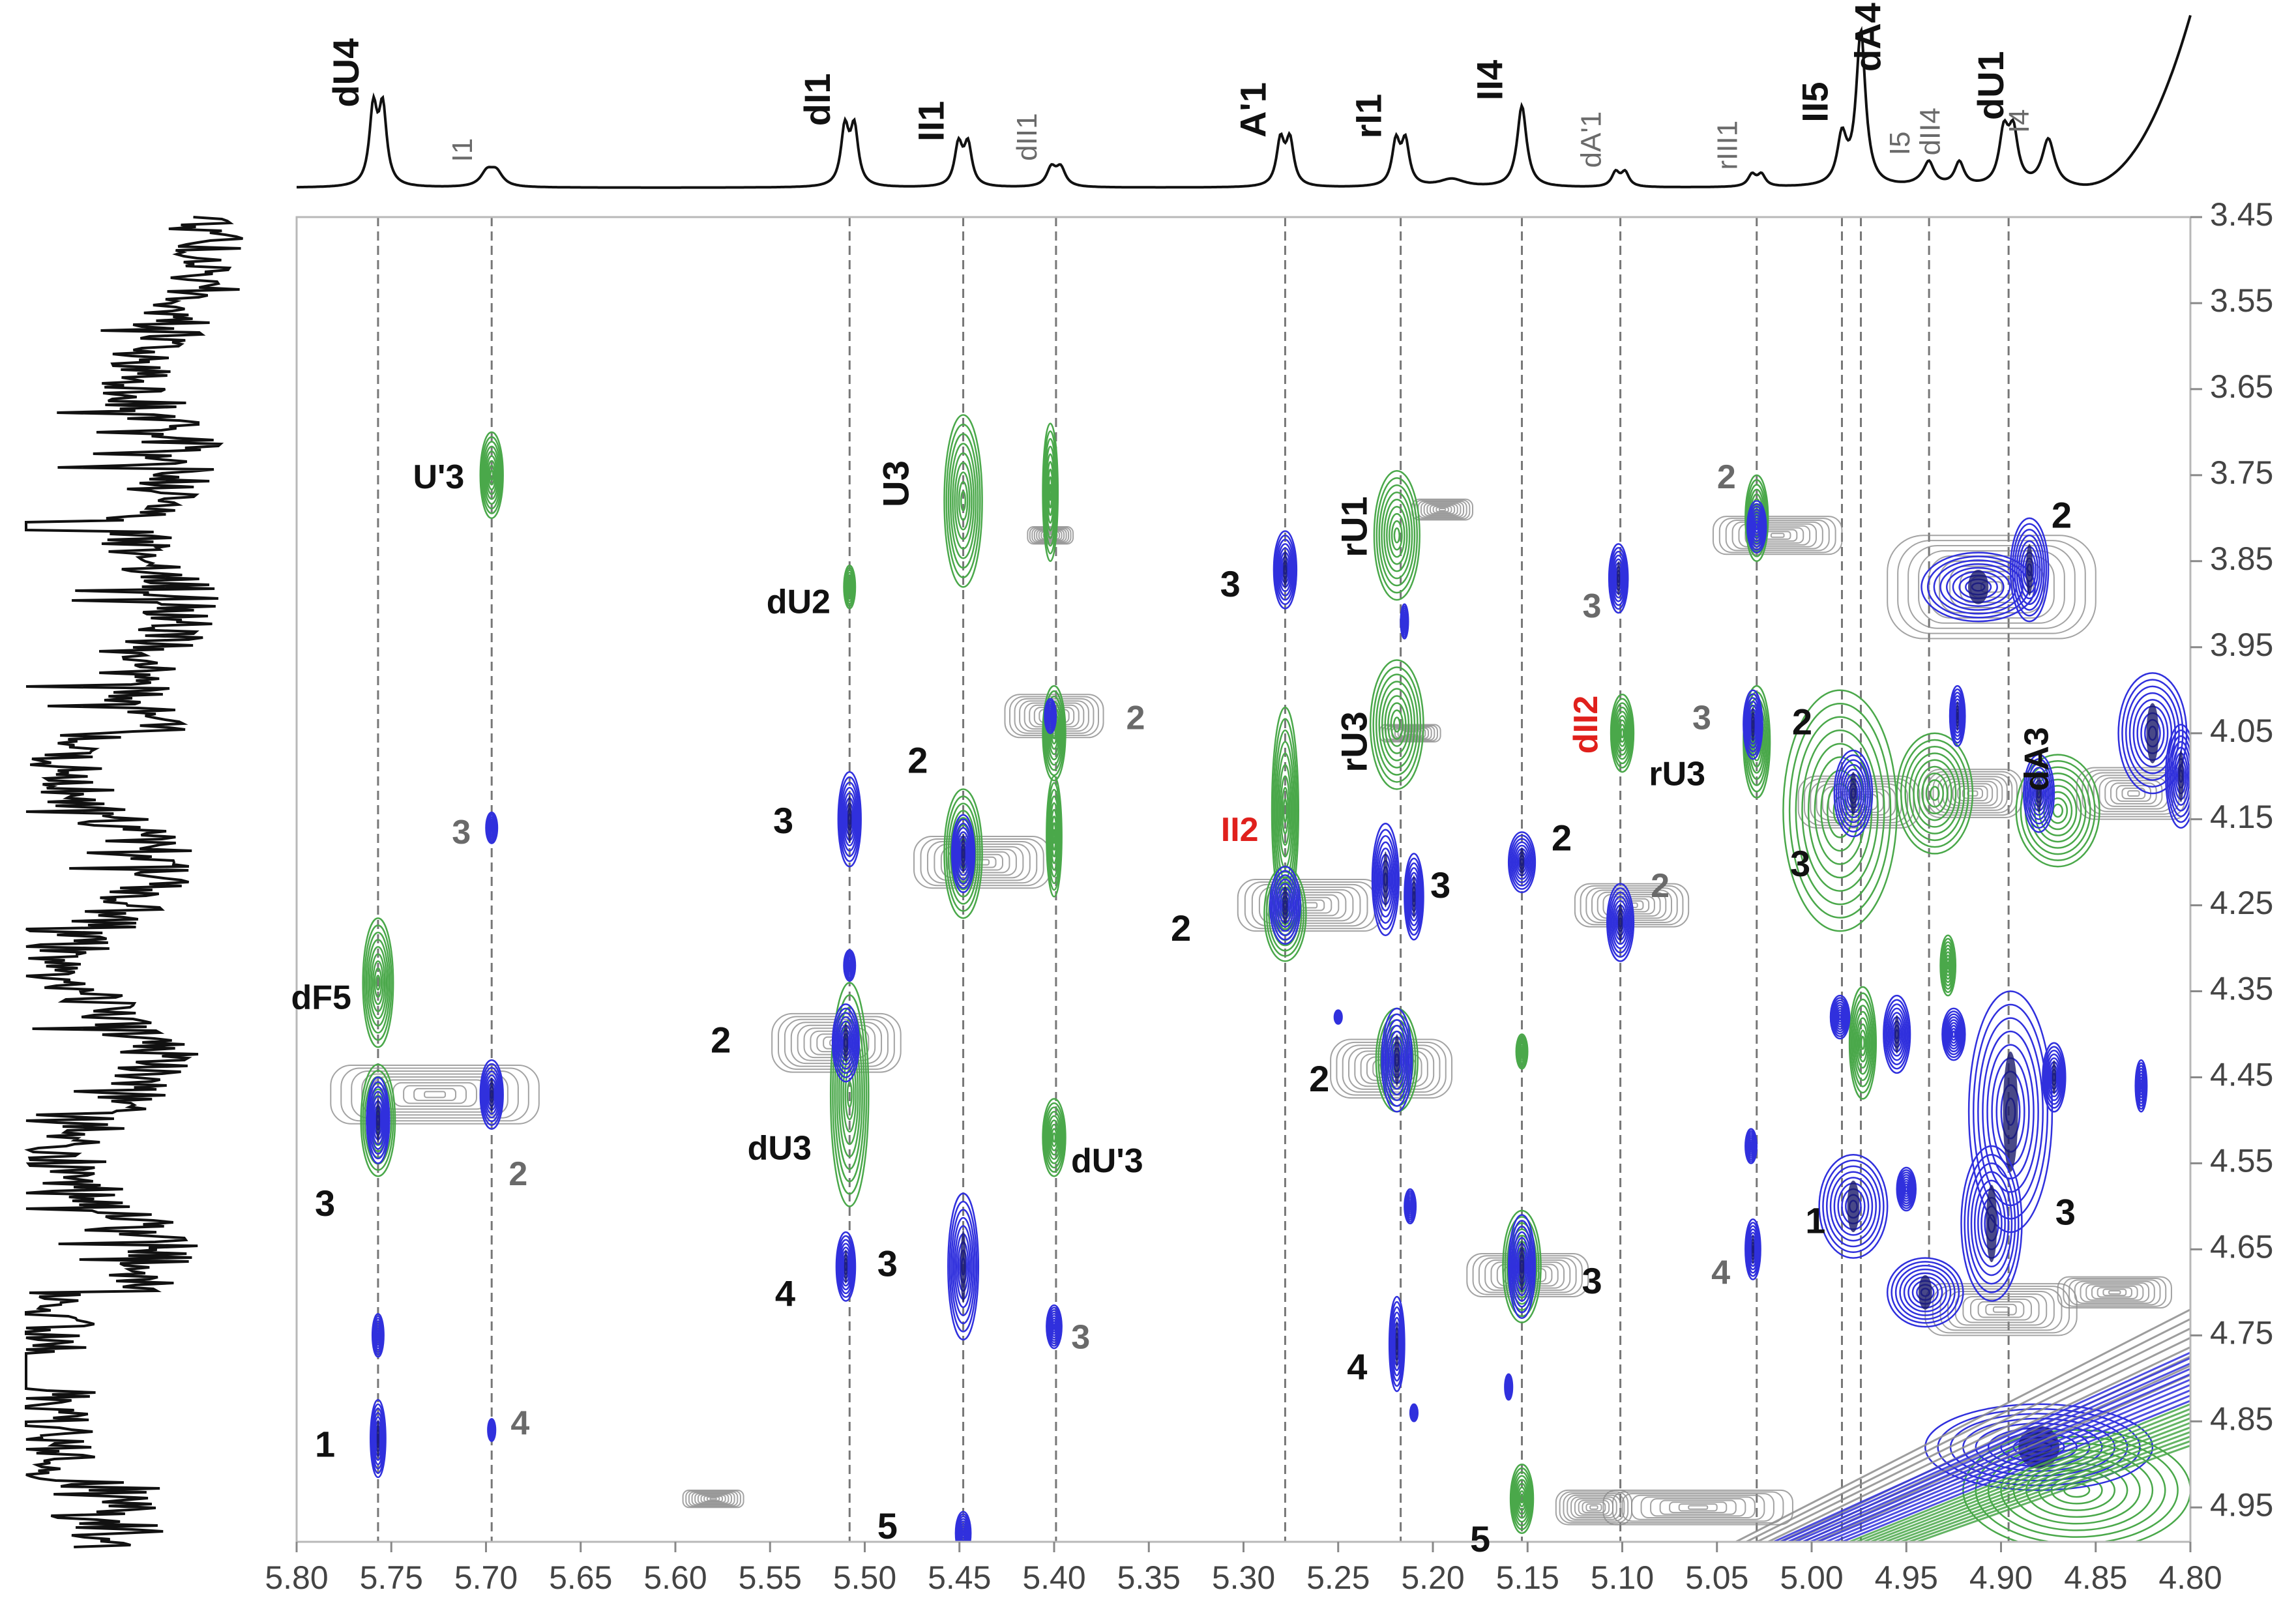 The height and width of the screenshot is (1622, 2296). I want to click on top-peak-label-11: dA4, so click(1868, 37).